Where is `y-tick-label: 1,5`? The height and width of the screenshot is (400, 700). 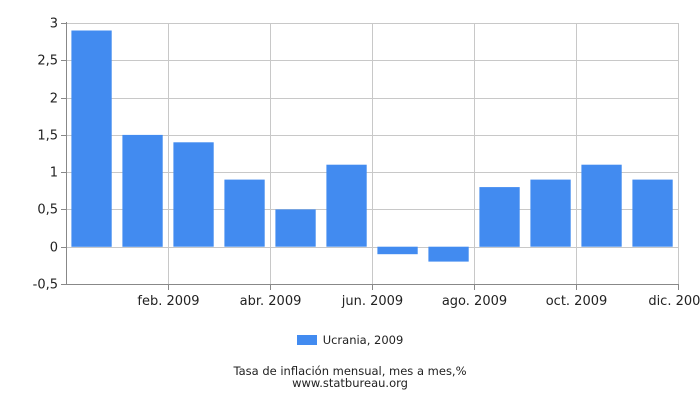
y-tick-label: 1,5 is located at coordinates (47, 136).